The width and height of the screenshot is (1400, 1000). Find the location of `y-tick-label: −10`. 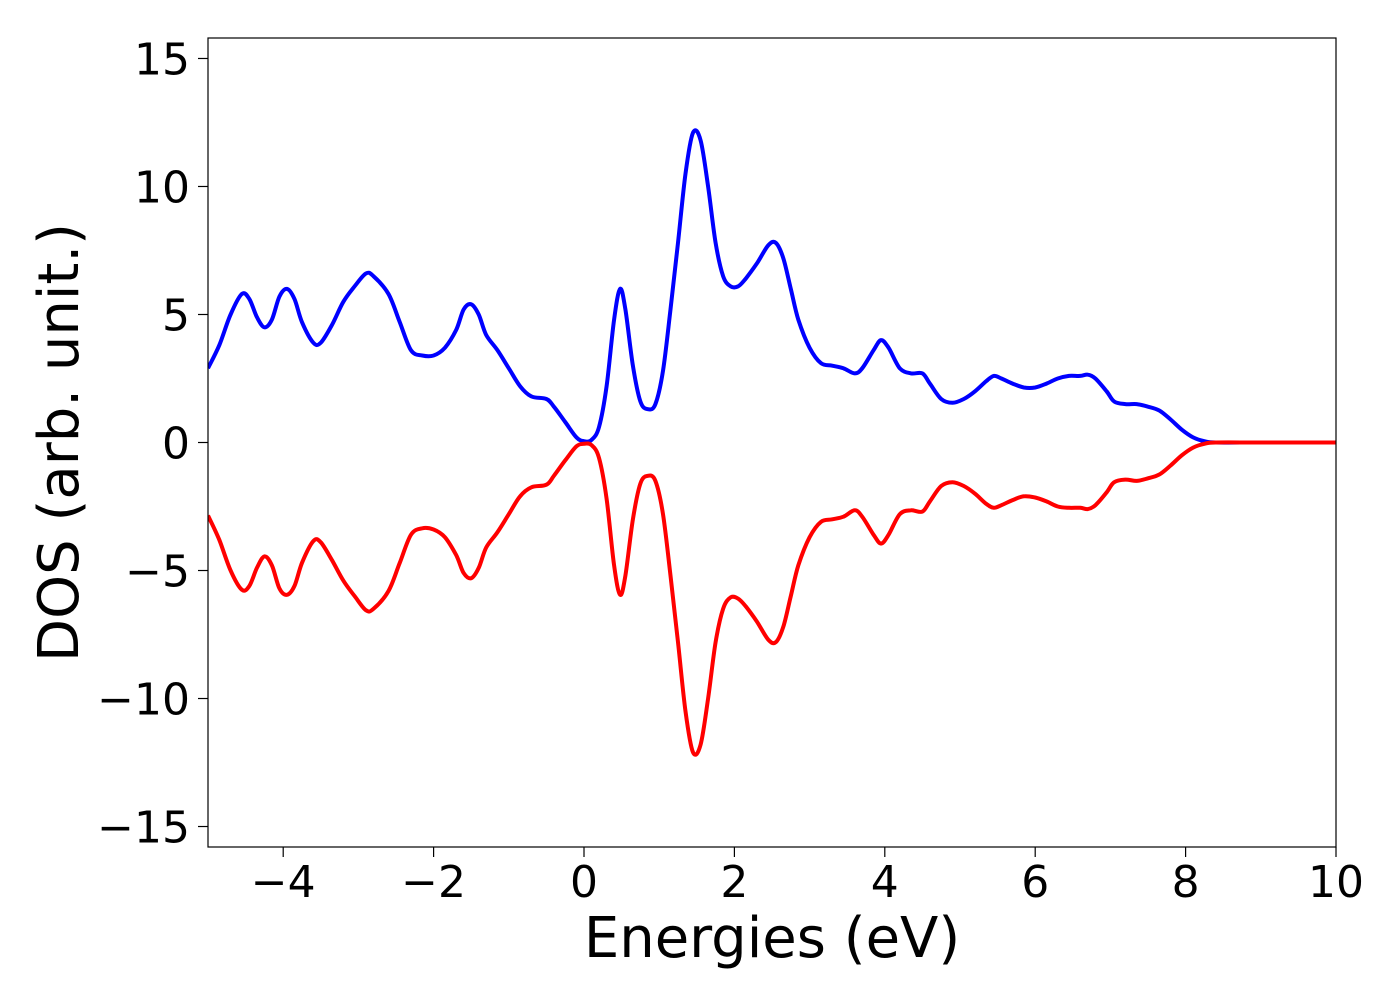

y-tick-label: −10 is located at coordinates (143, 700).